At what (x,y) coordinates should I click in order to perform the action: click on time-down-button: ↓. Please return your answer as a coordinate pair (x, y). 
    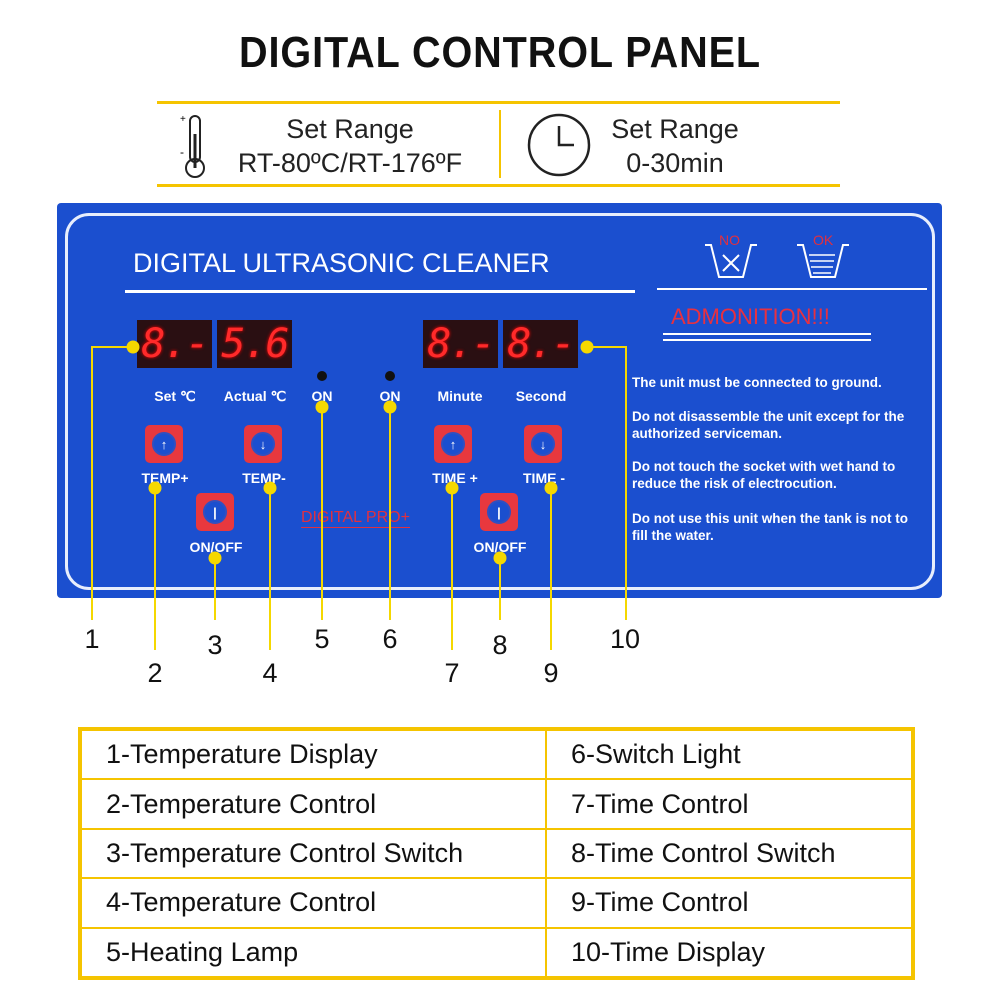
    Looking at the image, I should click on (543, 444).